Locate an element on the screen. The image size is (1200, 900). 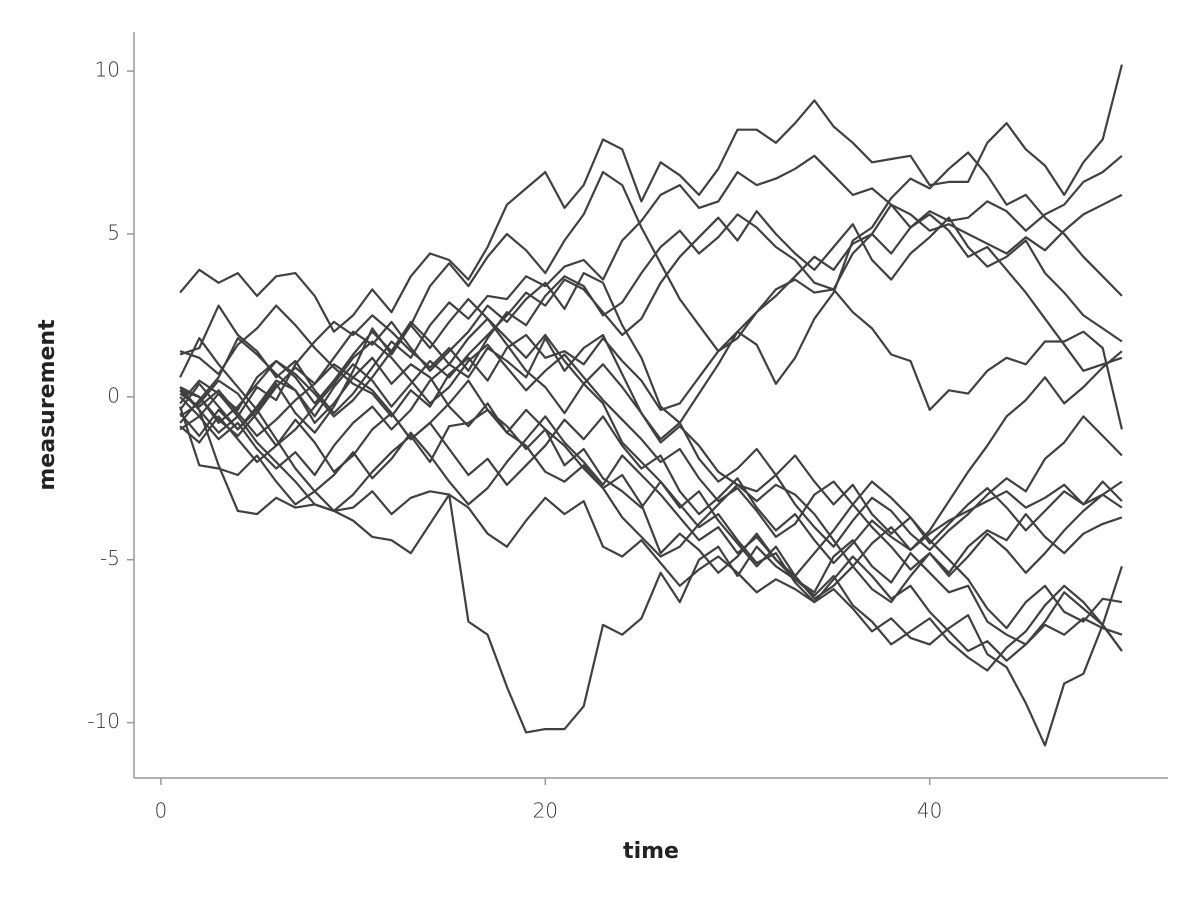
x-tick-label: 0 is located at coordinates (161, 811).